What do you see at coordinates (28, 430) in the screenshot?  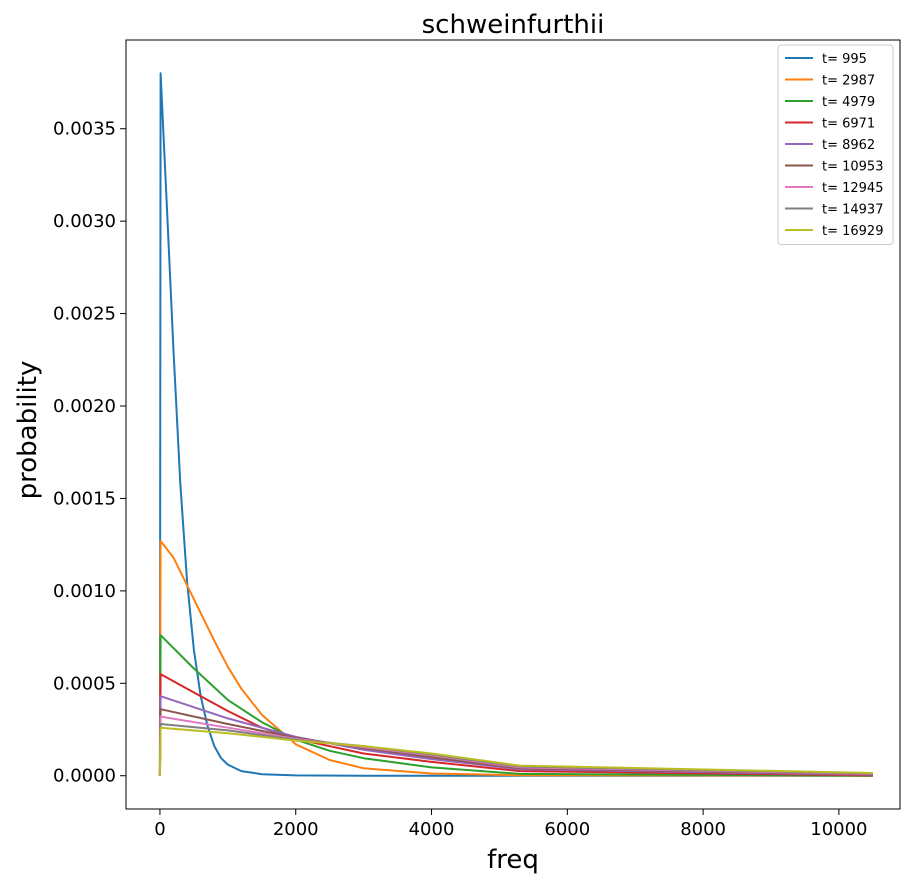 I see `y-axis-title: probability` at bounding box center [28, 430].